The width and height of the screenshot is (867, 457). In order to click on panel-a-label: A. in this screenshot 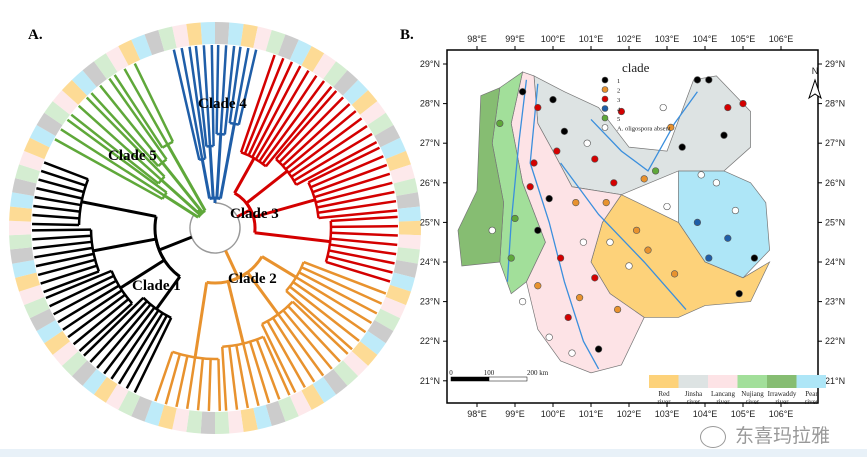, I will do `click(35, 35)`.